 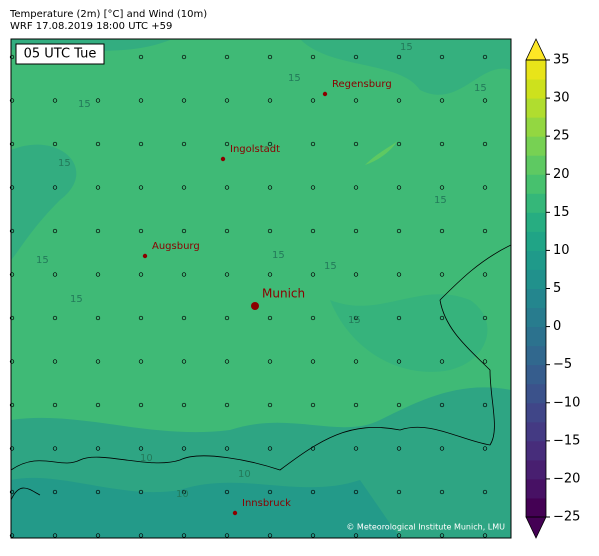 I want to click on title-line: WRF 17.08.2019 18:00 UTC +59, so click(x=91, y=26).